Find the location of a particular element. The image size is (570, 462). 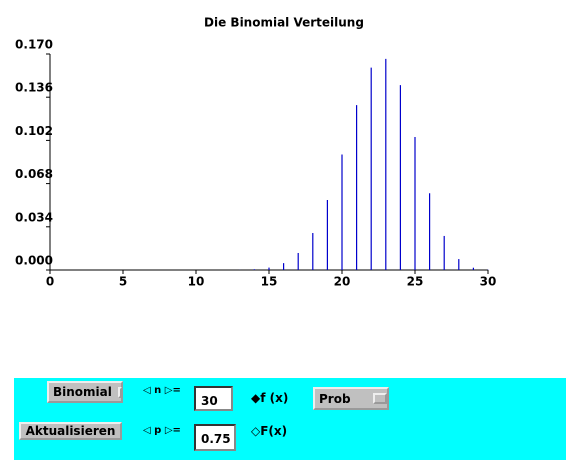

x-tick-label: 15 is located at coordinates (269, 282).